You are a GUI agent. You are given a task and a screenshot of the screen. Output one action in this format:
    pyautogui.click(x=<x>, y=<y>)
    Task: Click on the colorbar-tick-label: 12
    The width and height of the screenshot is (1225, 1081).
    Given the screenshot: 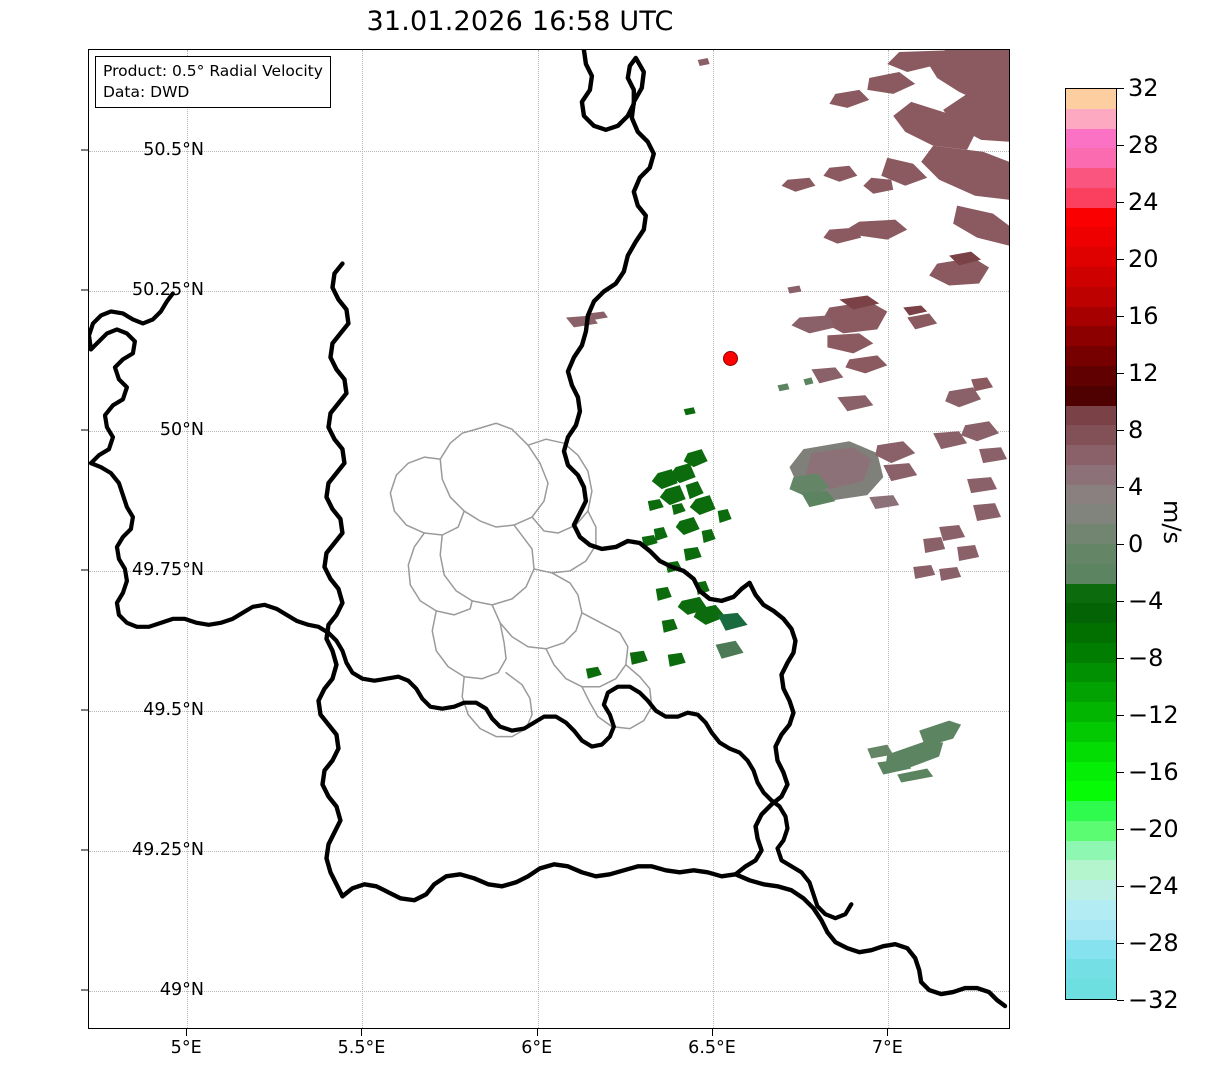 What is the action you would take?
    pyautogui.click(x=1143, y=373)
    